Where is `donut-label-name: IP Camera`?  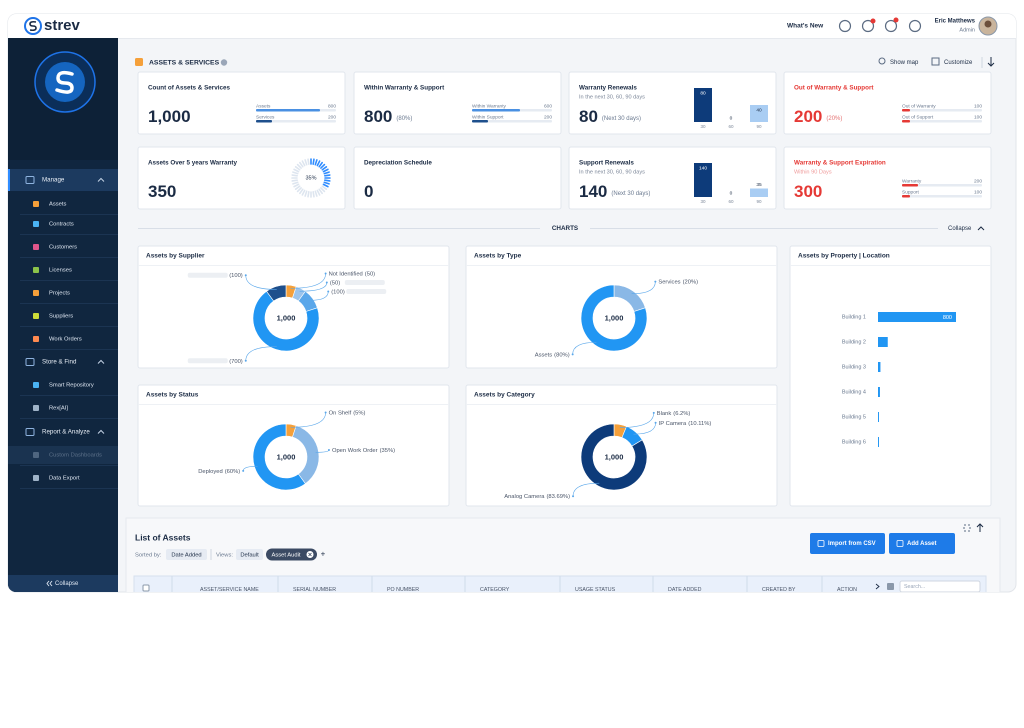
donut-label-name: IP Camera is located at coordinates (673, 423).